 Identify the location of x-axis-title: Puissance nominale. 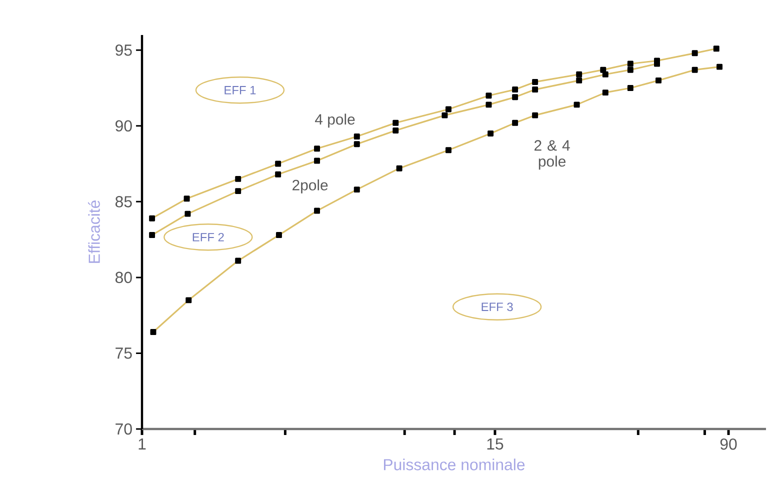
(454, 464).